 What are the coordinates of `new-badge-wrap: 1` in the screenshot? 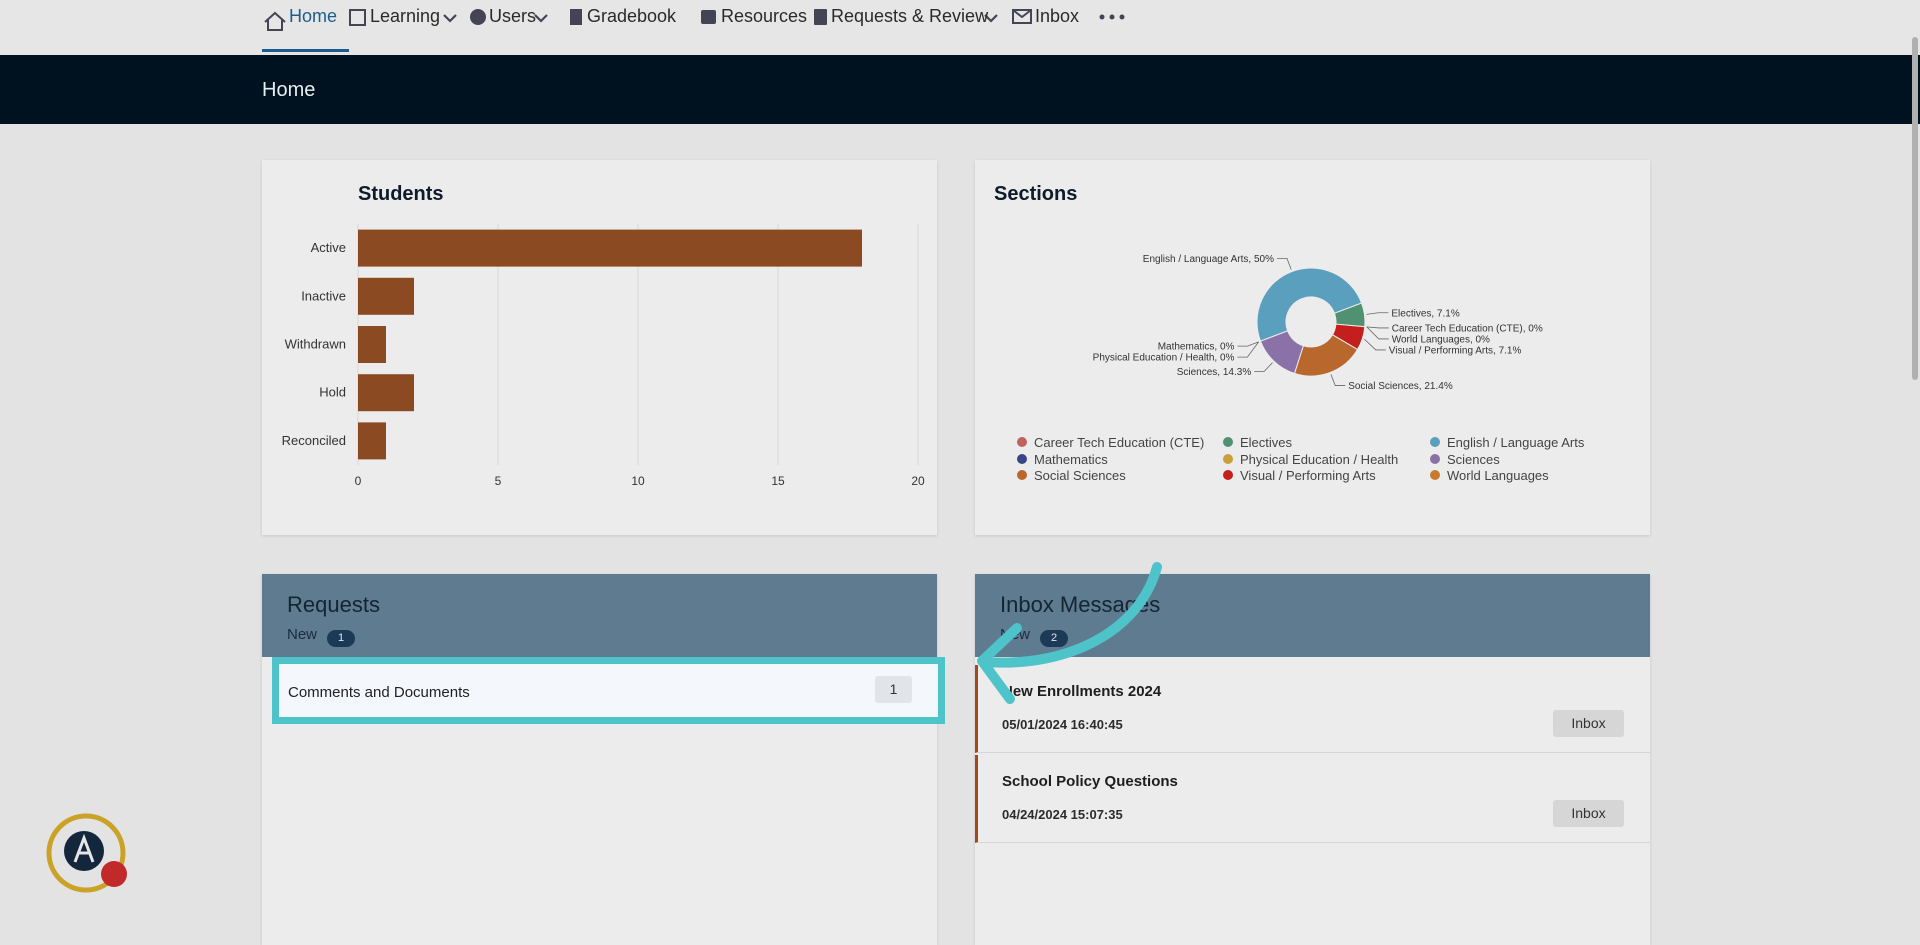 It's located at (341, 637).